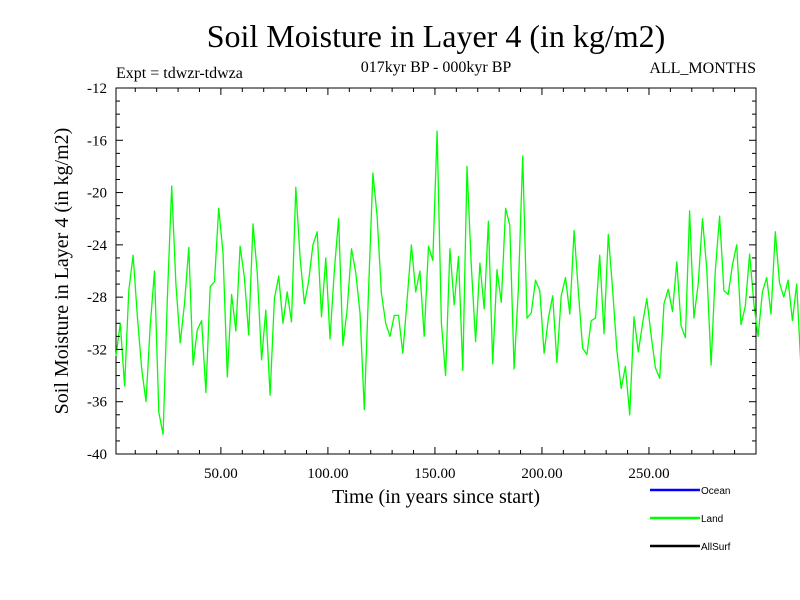  Describe the element at coordinates (648, 474) in the screenshot. I see `x-tick-label: 250.00` at that location.